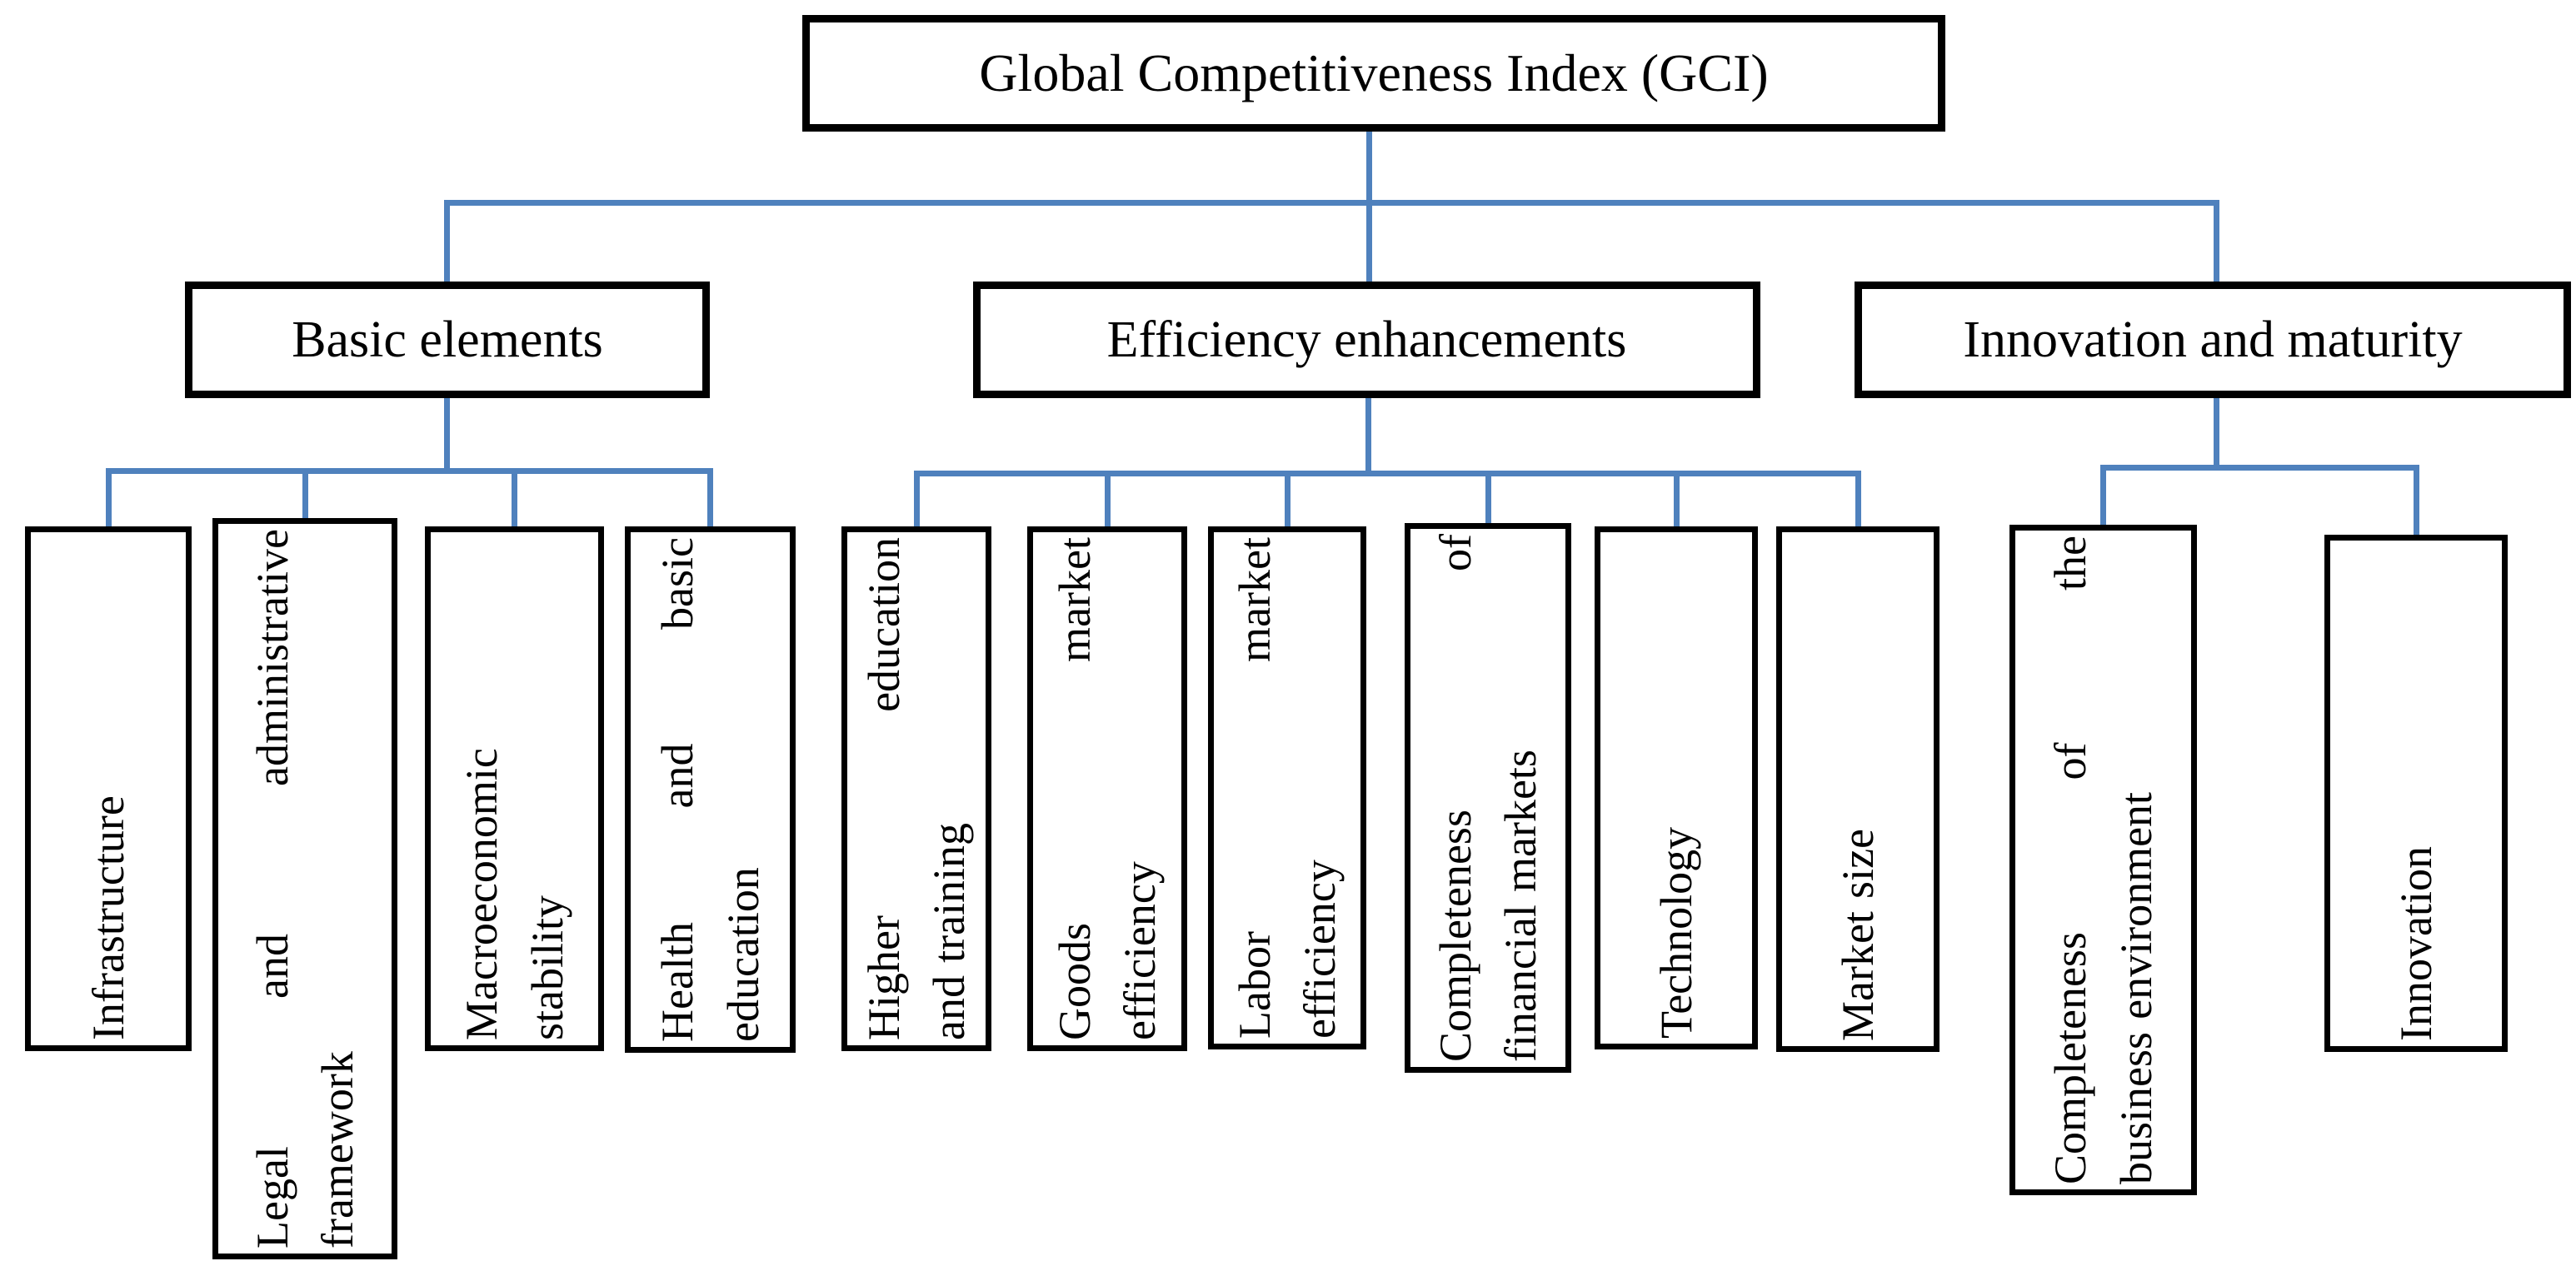 This screenshot has width=2576, height=1281. I want to click on leaf-label: Infrastructure, so click(107, 917).